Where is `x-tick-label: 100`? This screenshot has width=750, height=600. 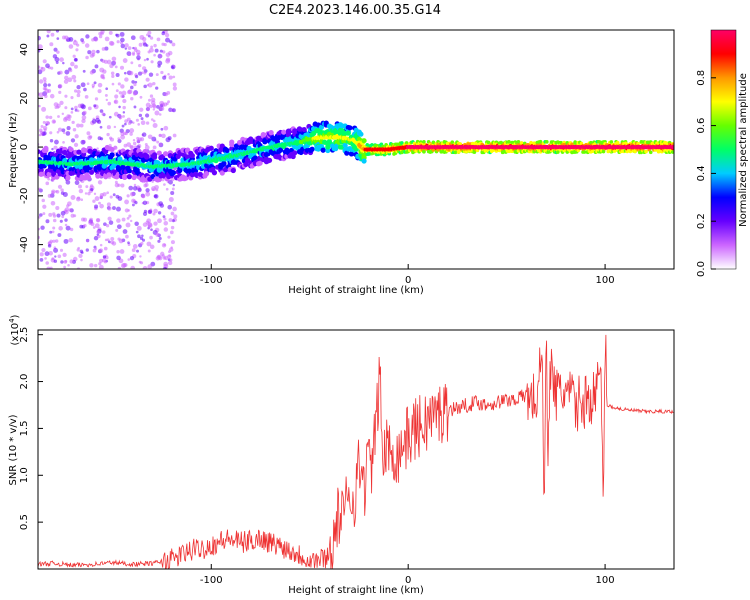
x-tick-label: 100 is located at coordinates (605, 280).